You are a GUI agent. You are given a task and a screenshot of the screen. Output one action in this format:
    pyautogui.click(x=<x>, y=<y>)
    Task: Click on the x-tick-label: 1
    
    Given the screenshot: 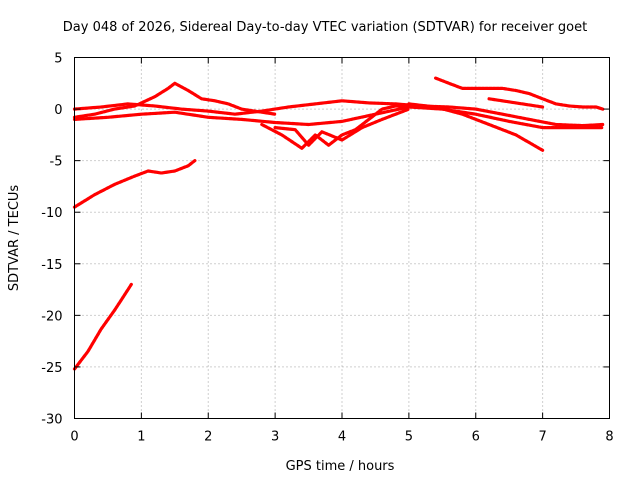 What is the action you would take?
    pyautogui.click(x=141, y=437)
    